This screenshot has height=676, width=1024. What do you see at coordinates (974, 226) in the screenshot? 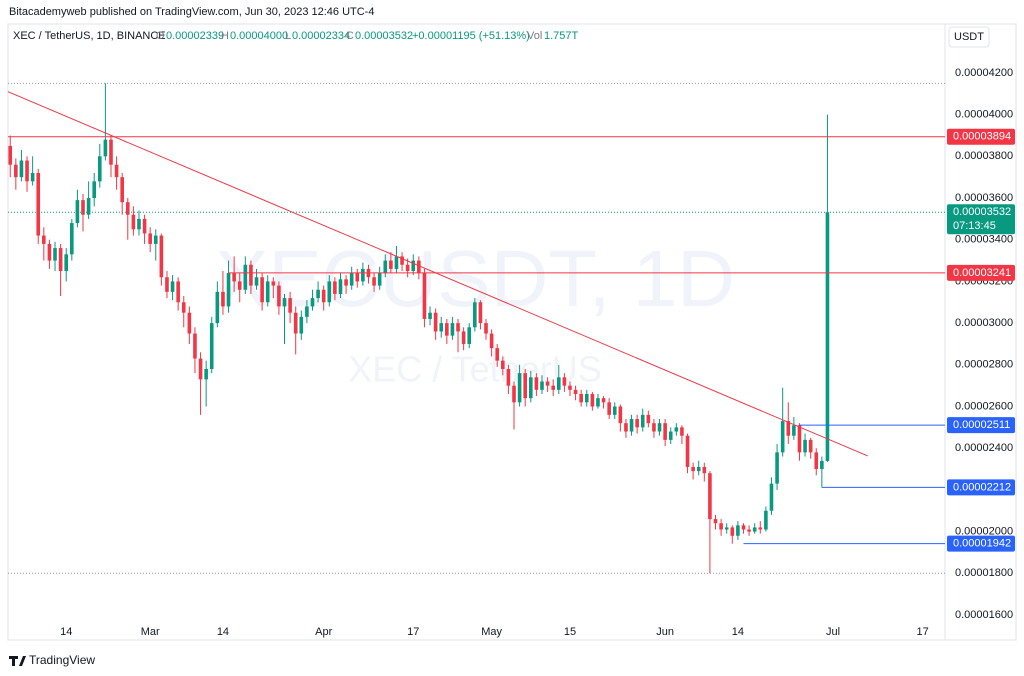
I see `price-countdown: 07:13:45` at bounding box center [974, 226].